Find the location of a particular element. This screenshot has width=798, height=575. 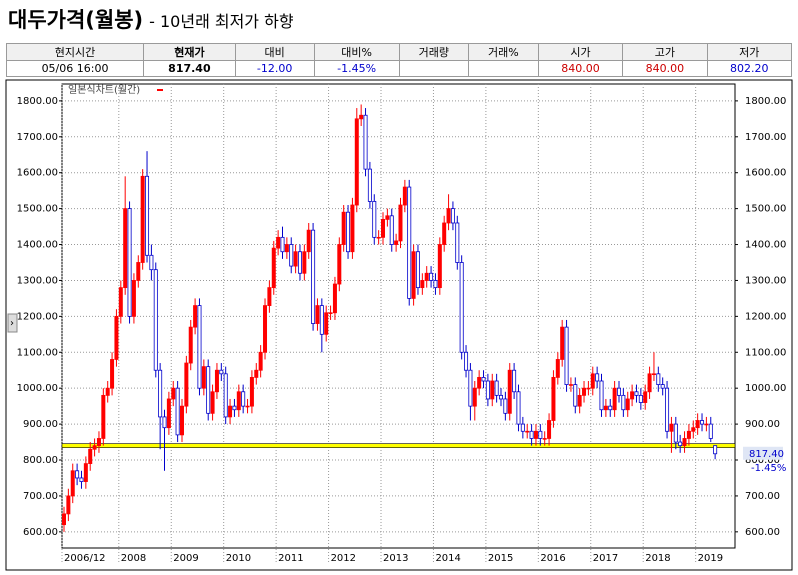

y-tick-label: 700.00 is located at coordinates (40, 496).